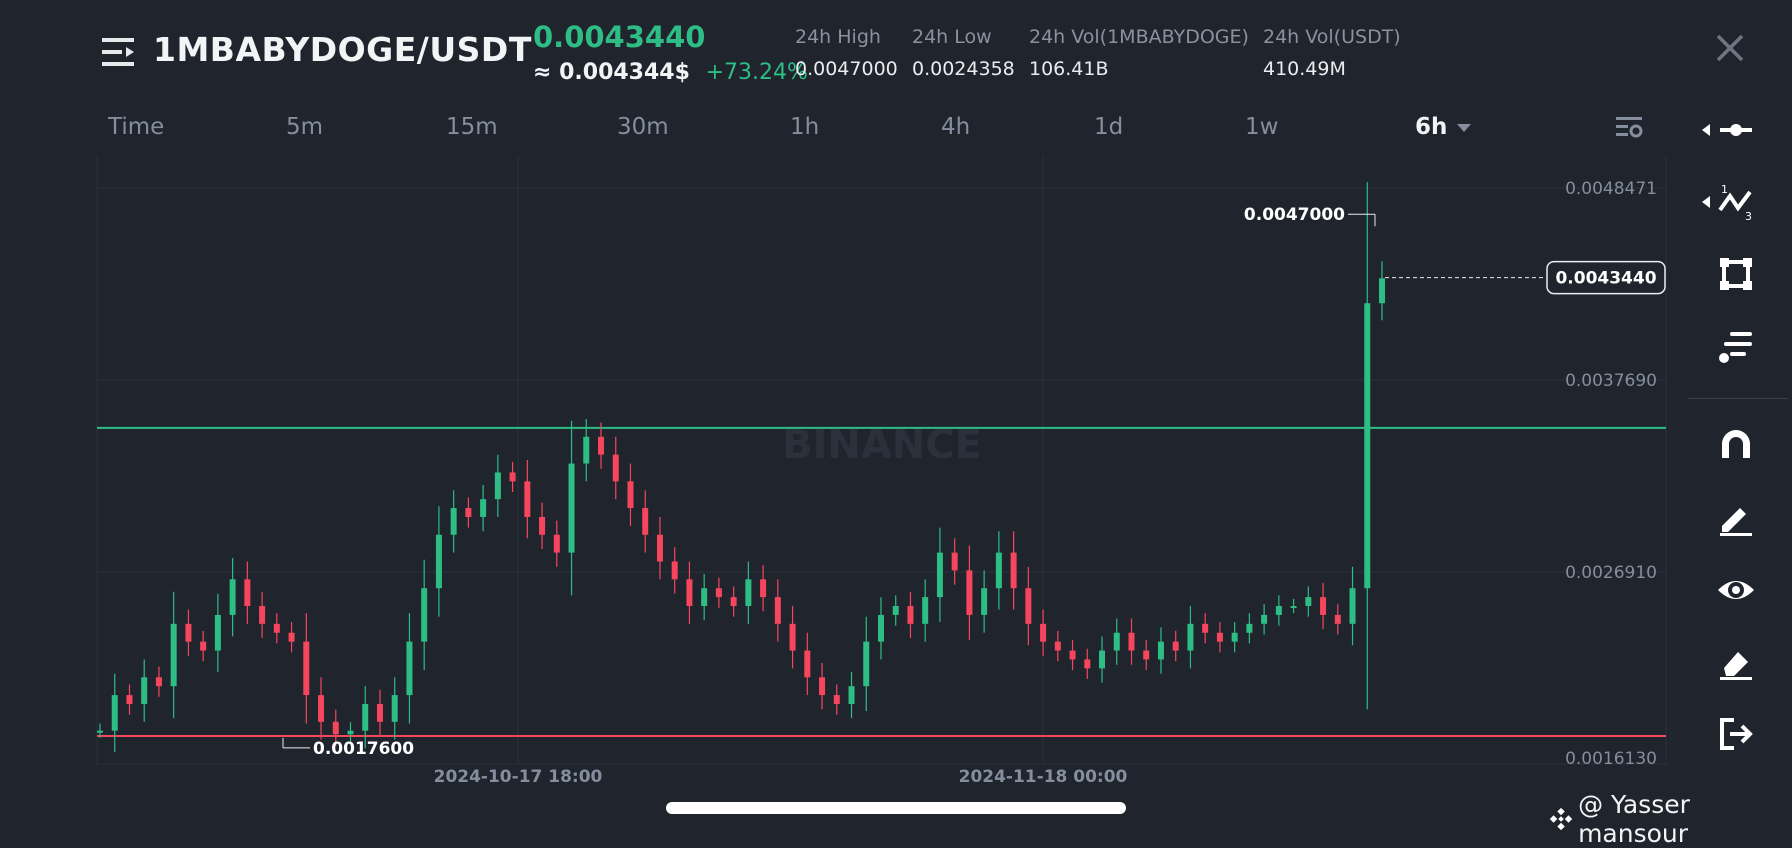 The height and width of the screenshot is (848, 1792). What do you see at coordinates (1611, 381) in the screenshot?
I see `y-tick-label: 0.0037690` at bounding box center [1611, 381].